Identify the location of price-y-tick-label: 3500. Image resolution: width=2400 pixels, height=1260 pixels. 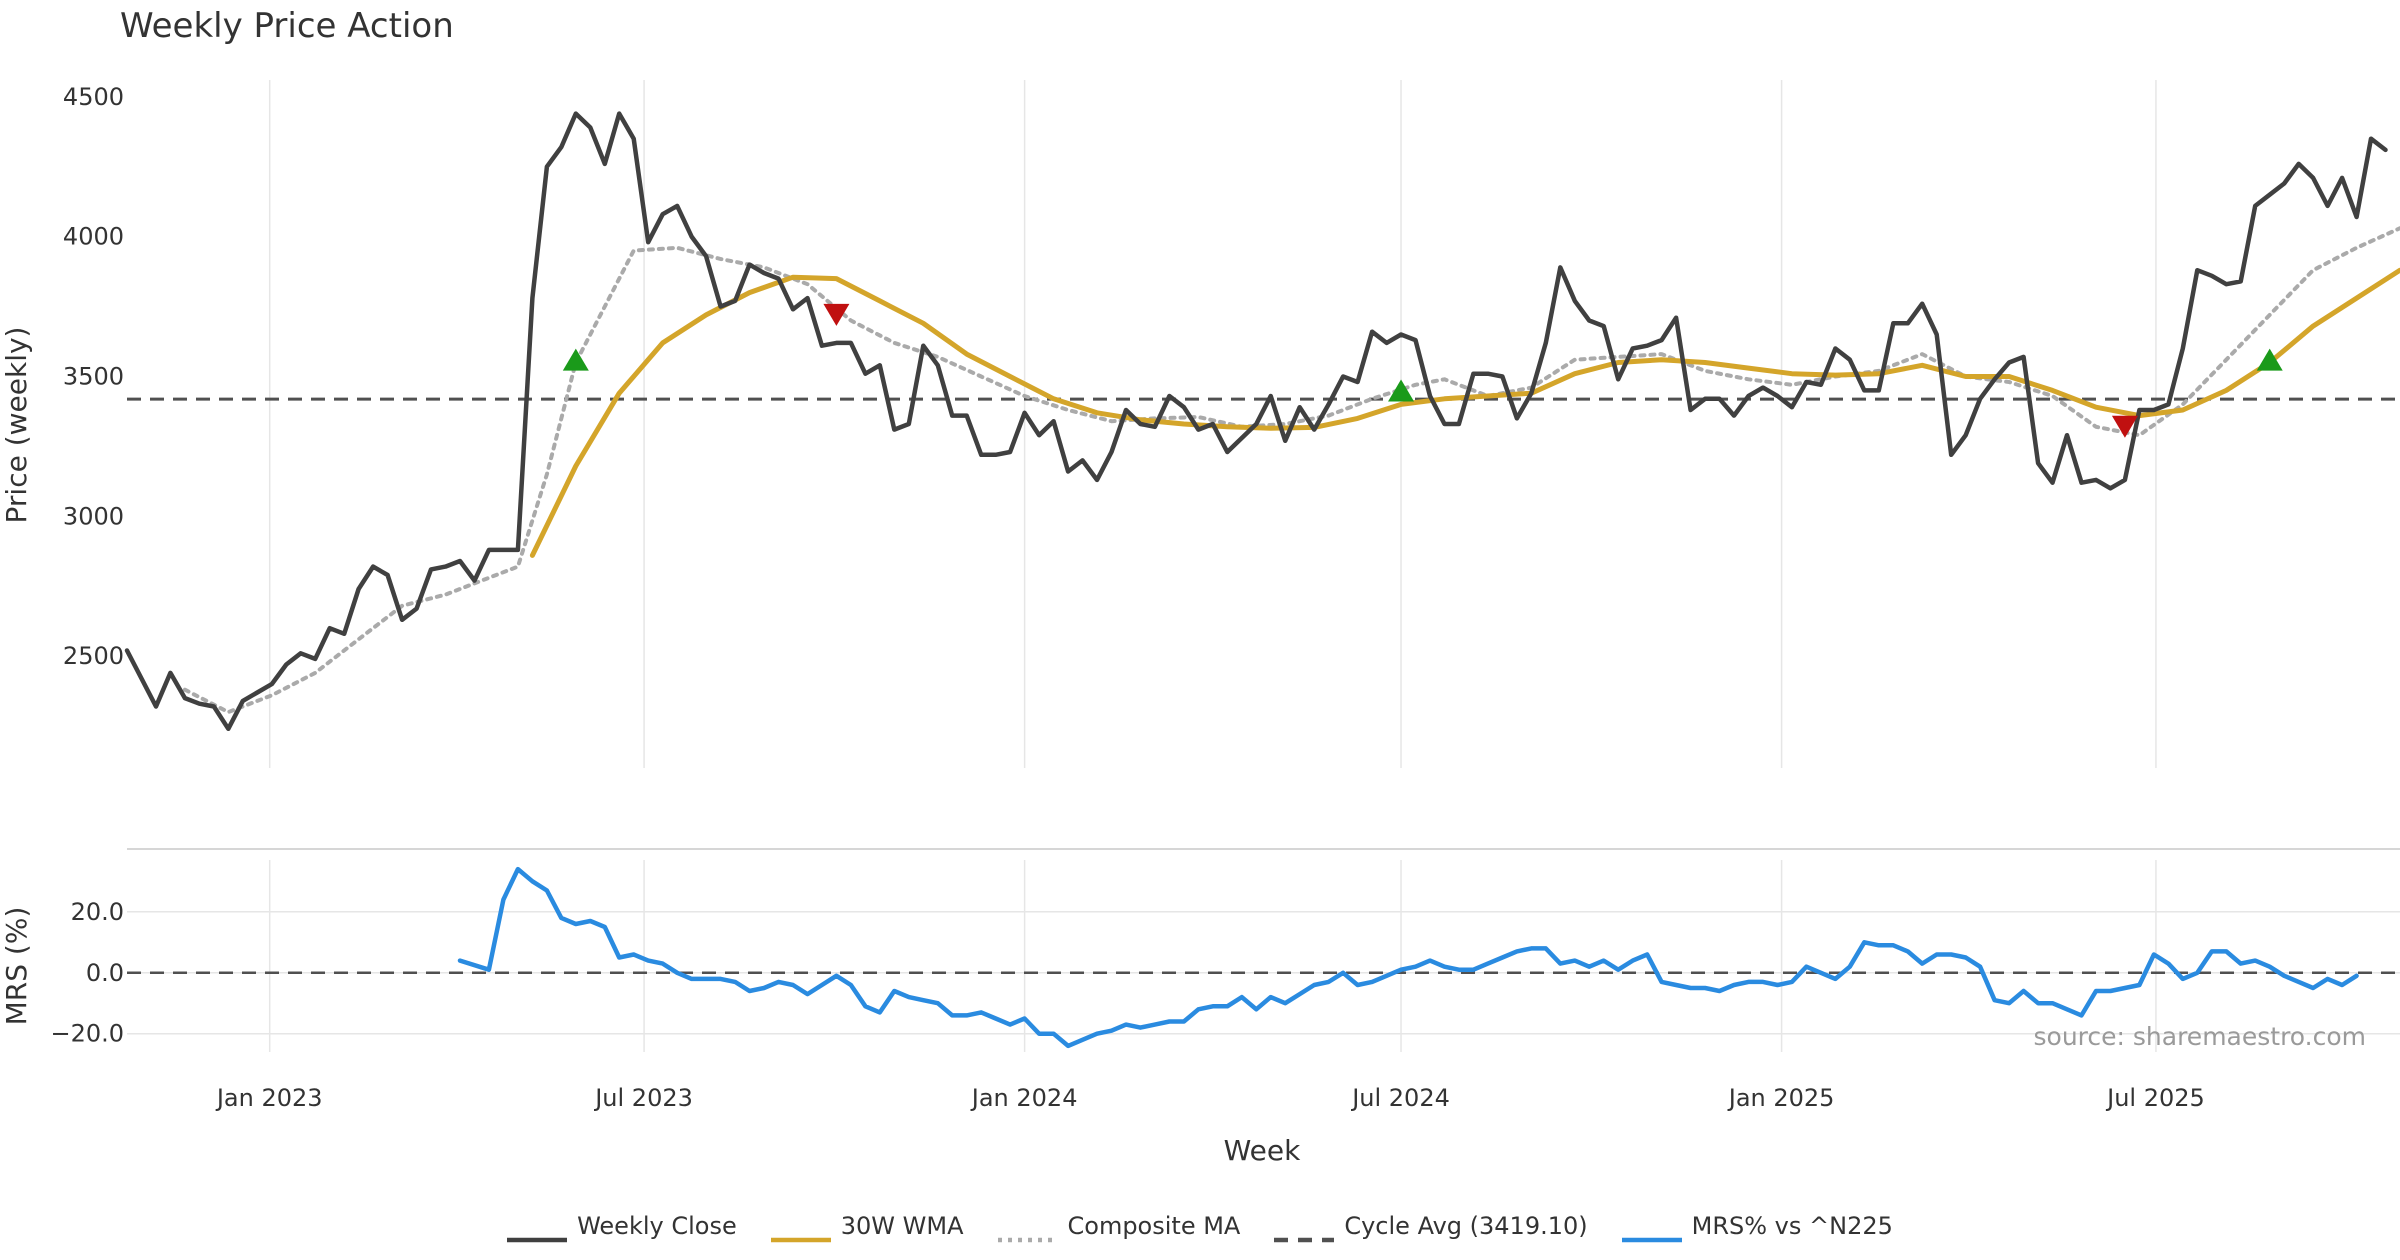
(93, 376).